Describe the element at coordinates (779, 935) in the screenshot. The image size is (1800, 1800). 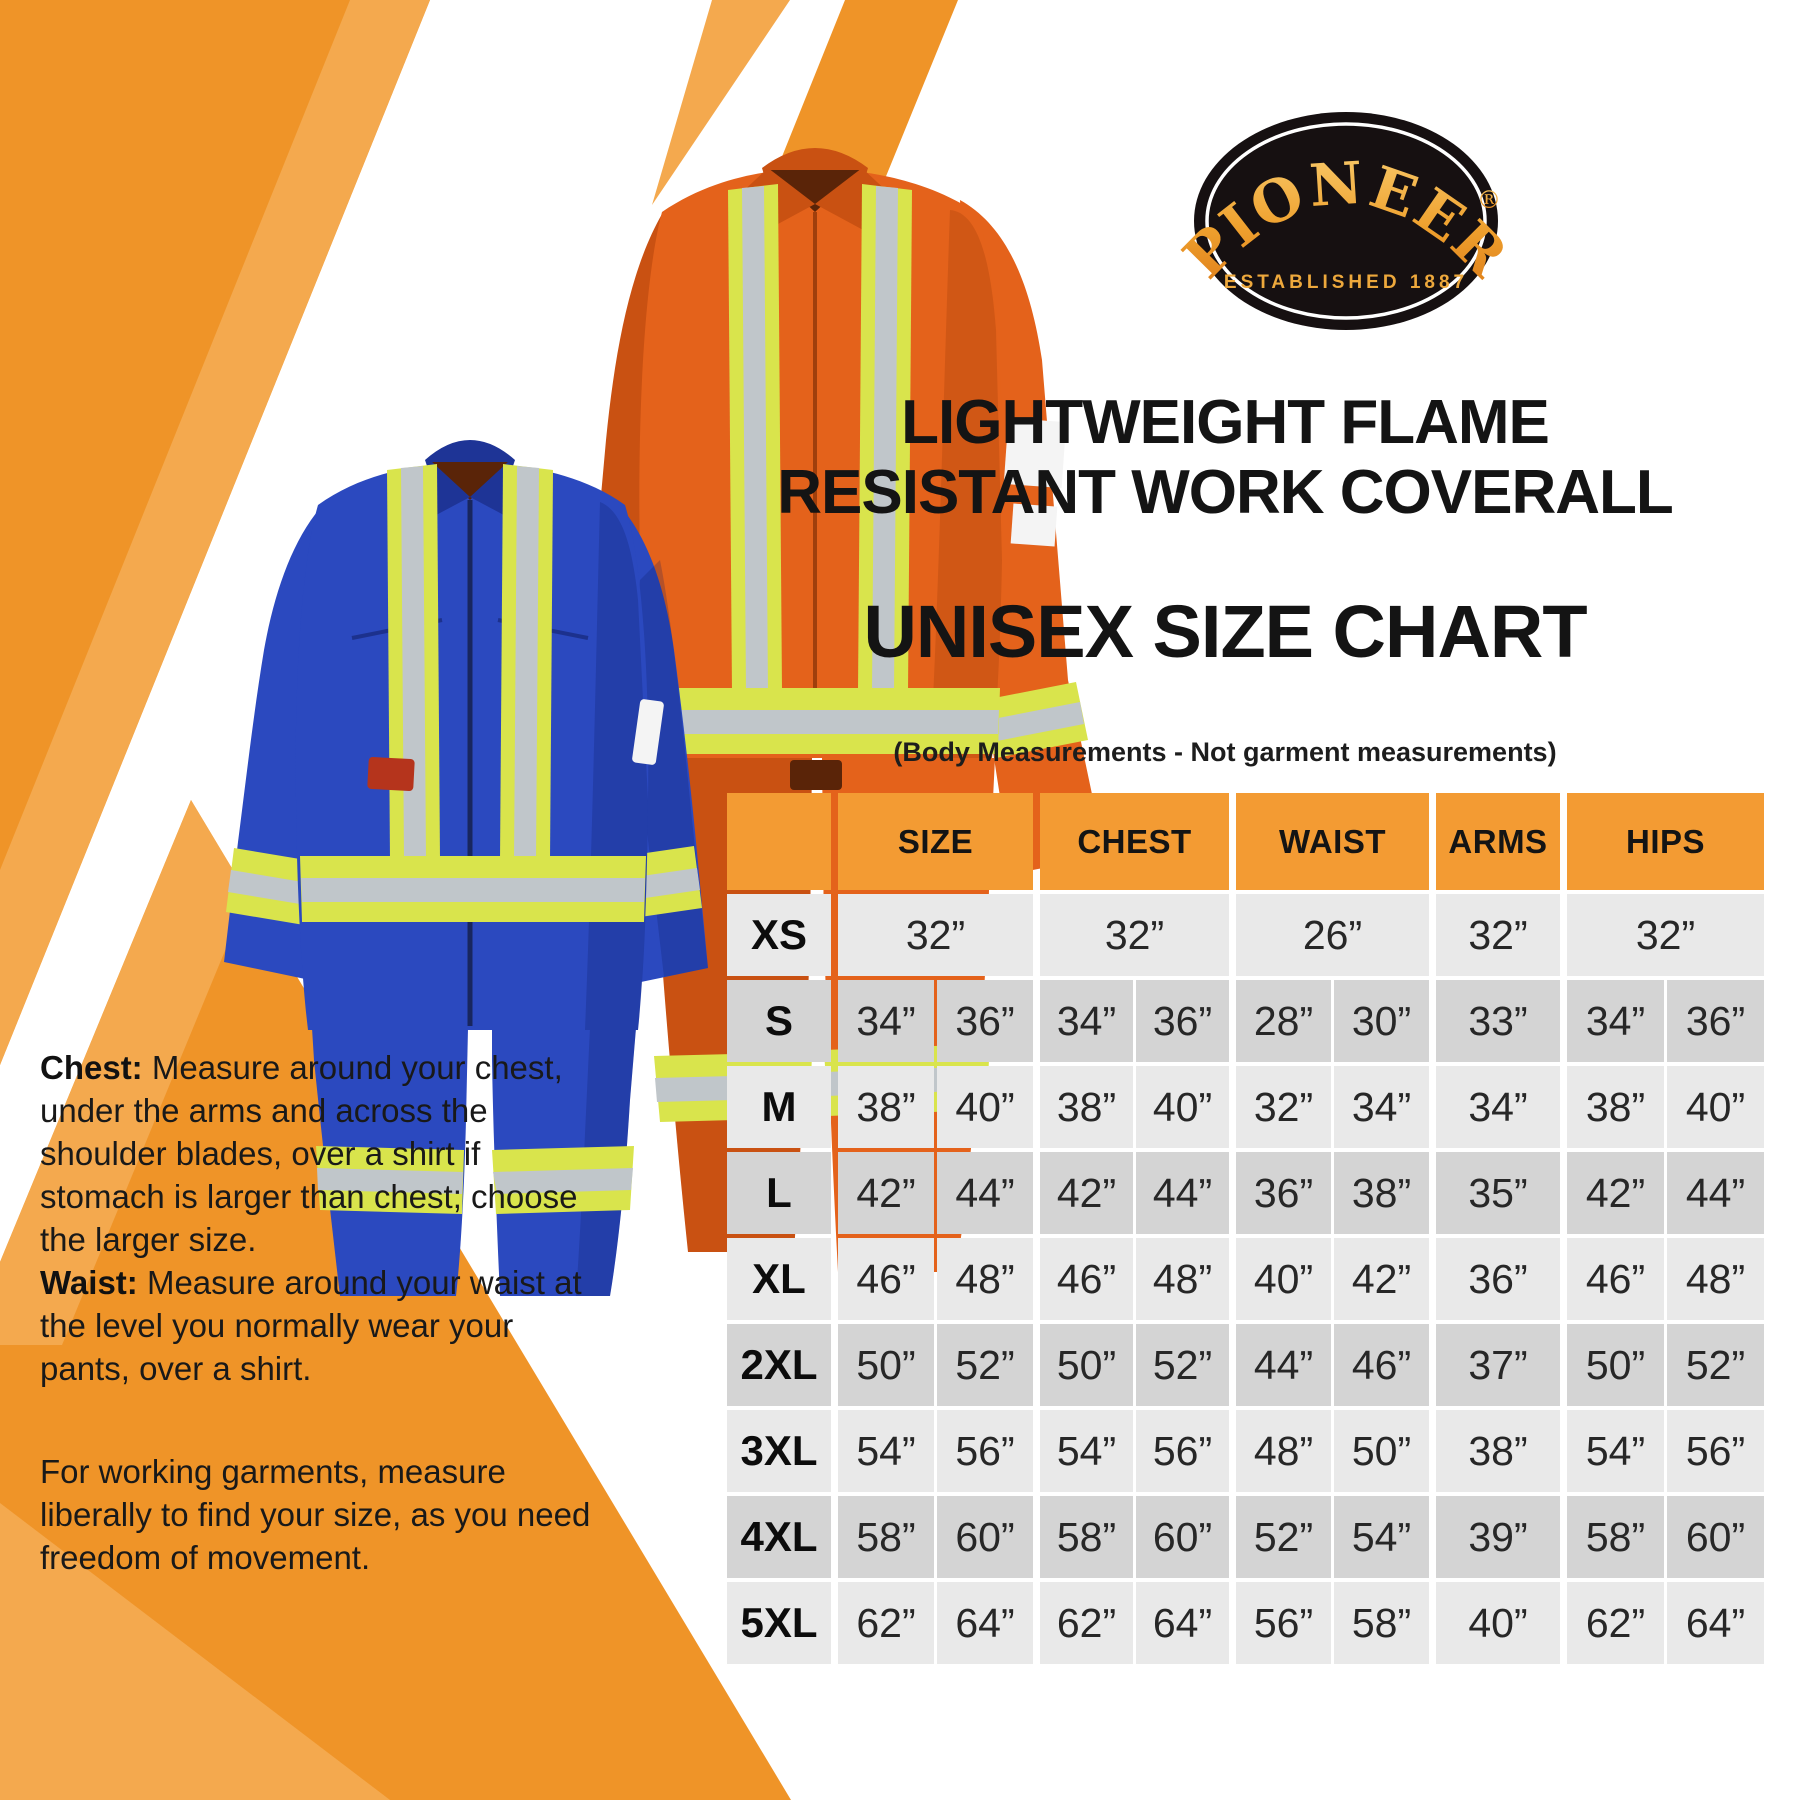
I see `row-label: XS` at that location.